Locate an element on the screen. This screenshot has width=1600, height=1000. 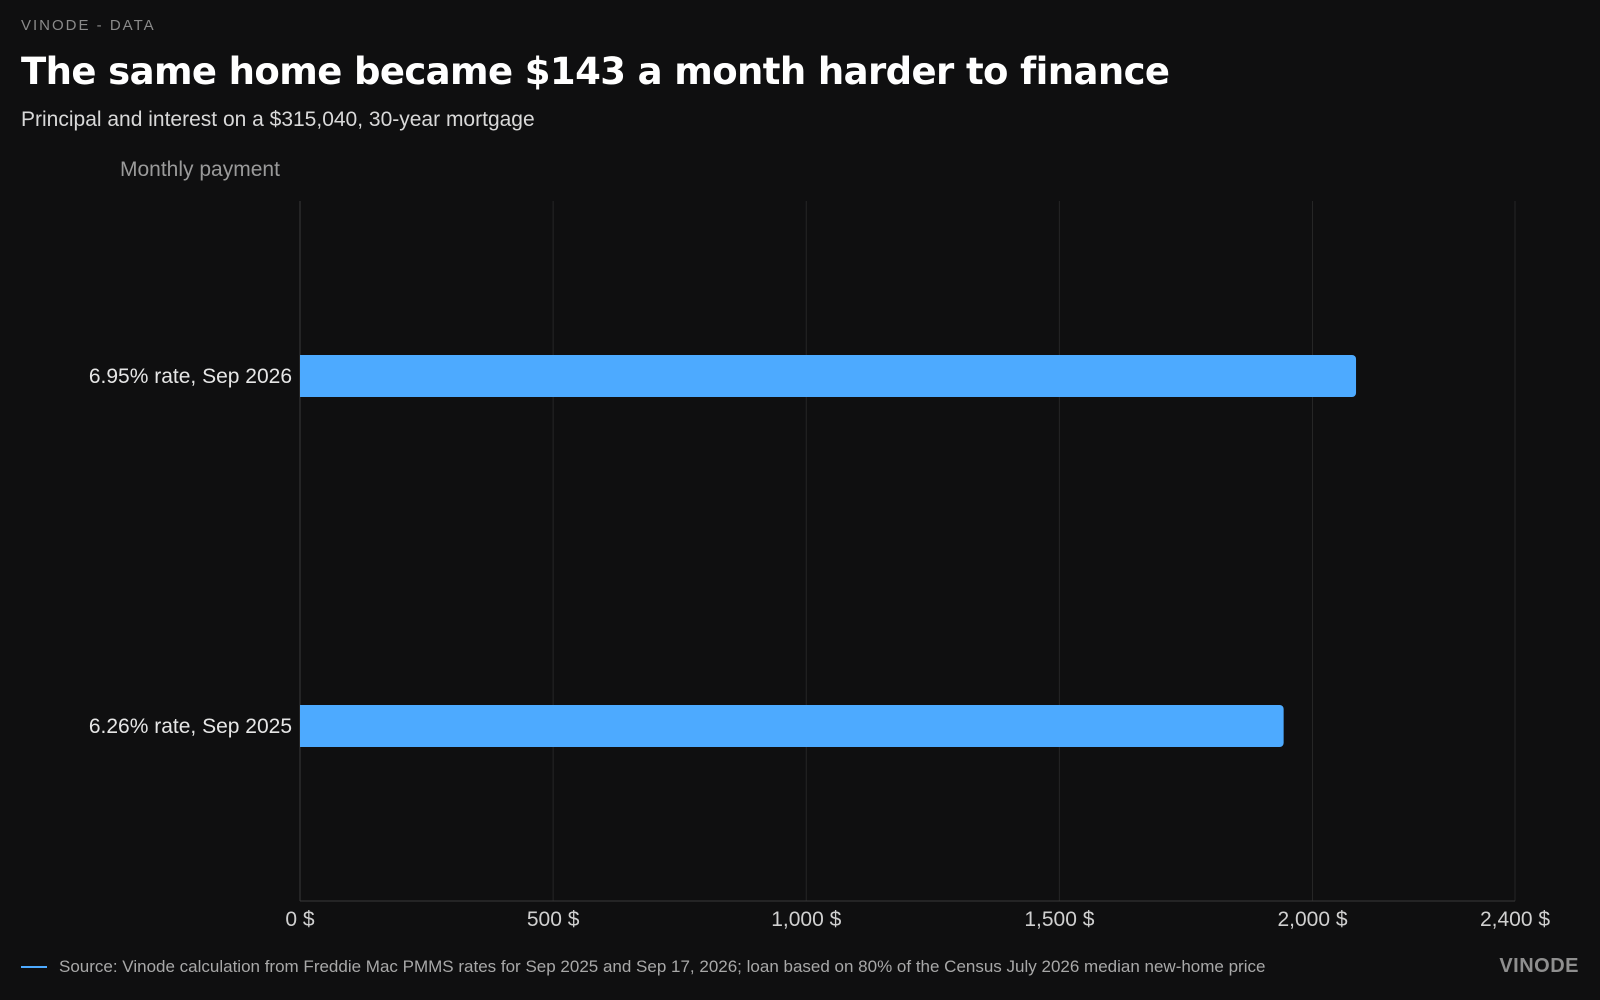
x-tick-label: 500 $ is located at coordinates (553, 919).